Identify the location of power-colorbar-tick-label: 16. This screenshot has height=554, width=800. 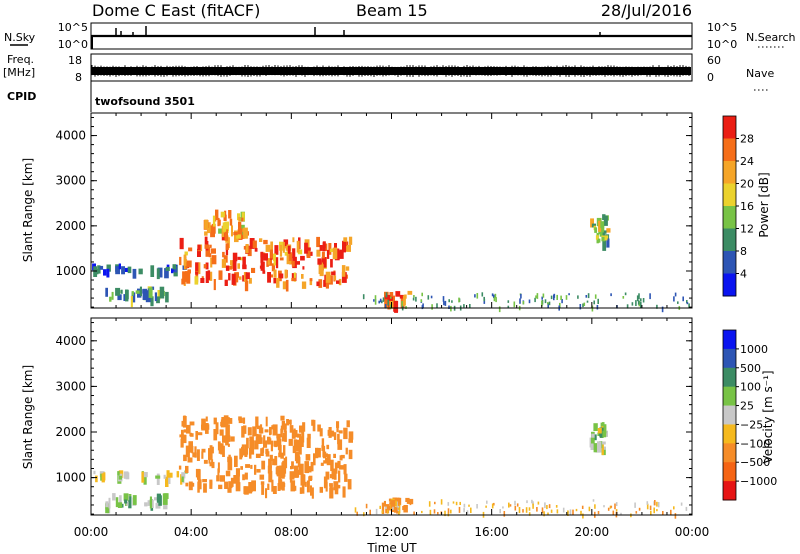
(747, 206).